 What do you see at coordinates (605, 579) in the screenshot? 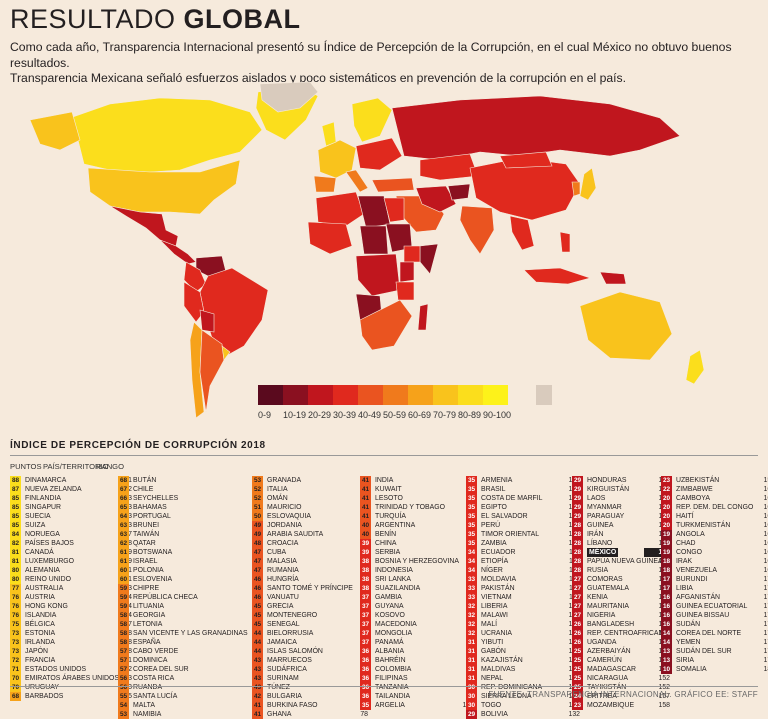
I see `country-name: COMORAS` at bounding box center [605, 579].